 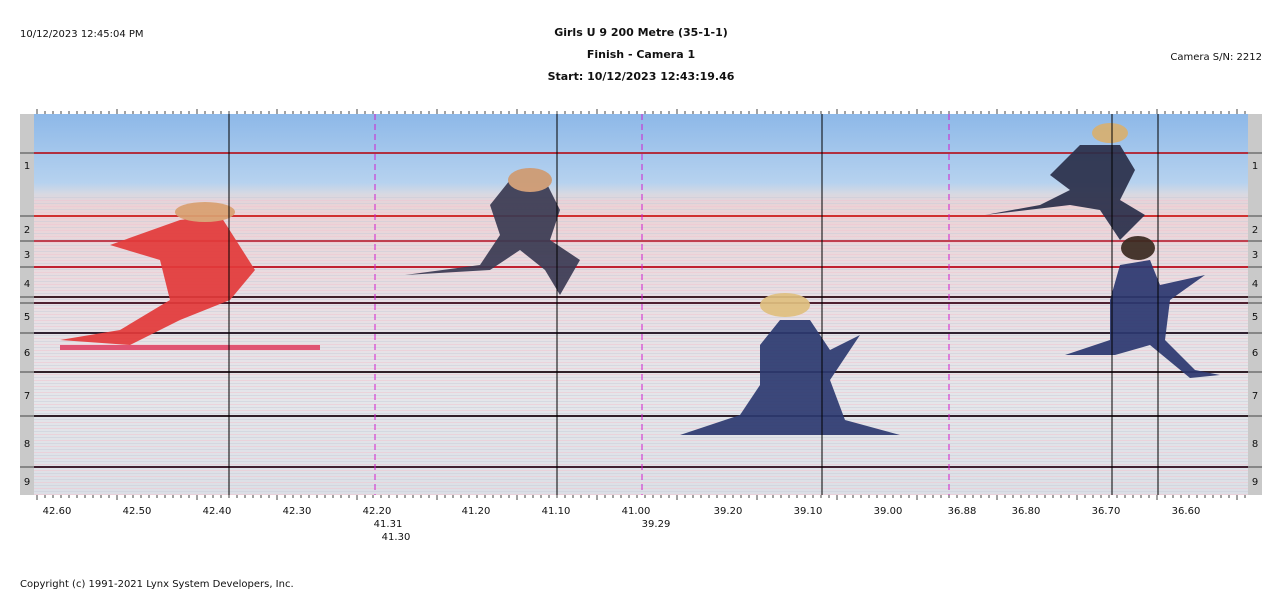 I want to click on time-label: 39.20, so click(x=728, y=511).